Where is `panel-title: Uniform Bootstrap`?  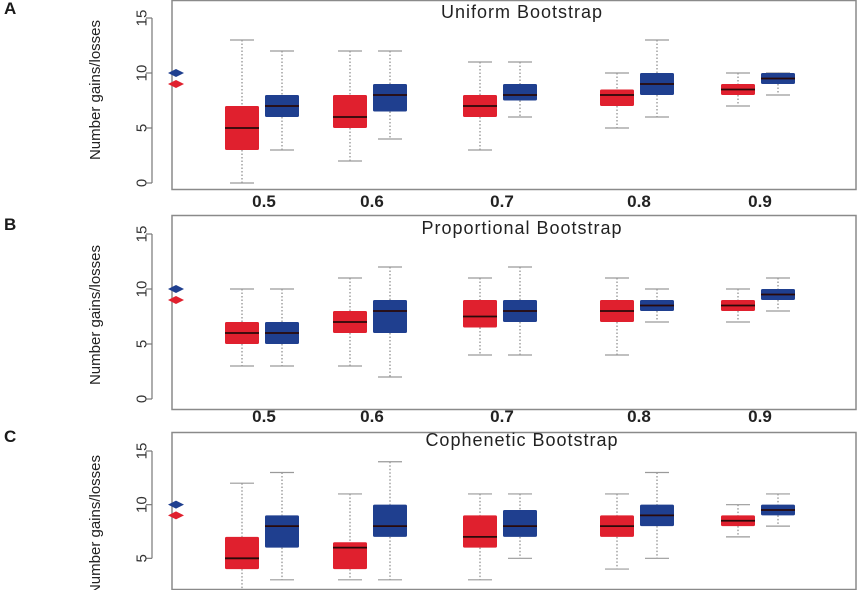
panel-title: Uniform Bootstrap is located at coordinates (522, 12).